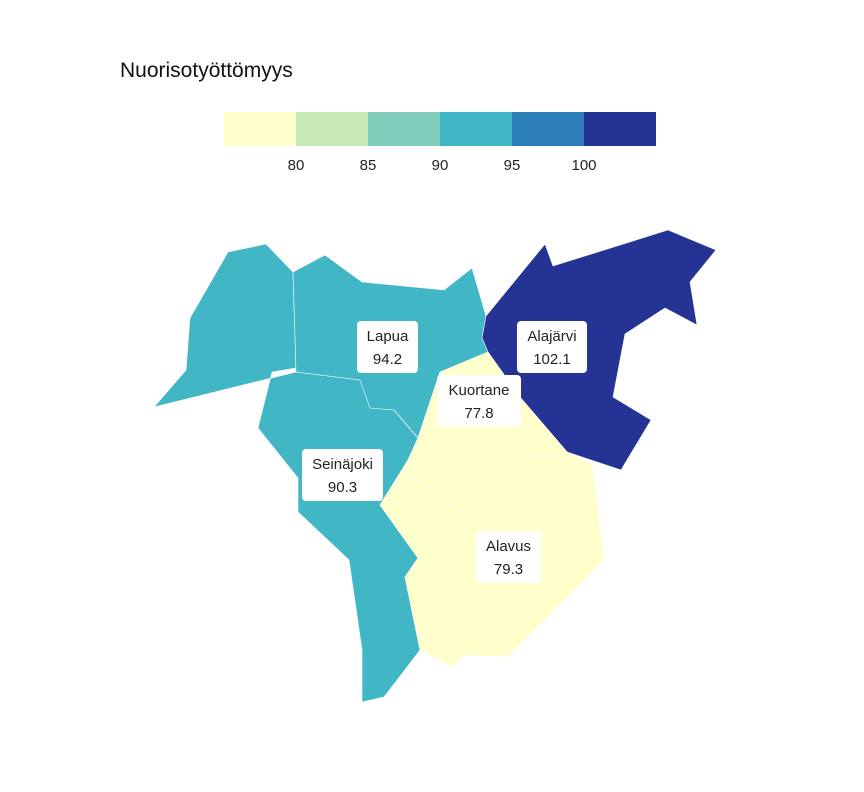  I want to click on label-alavus-value: 79.3, so click(508, 569).